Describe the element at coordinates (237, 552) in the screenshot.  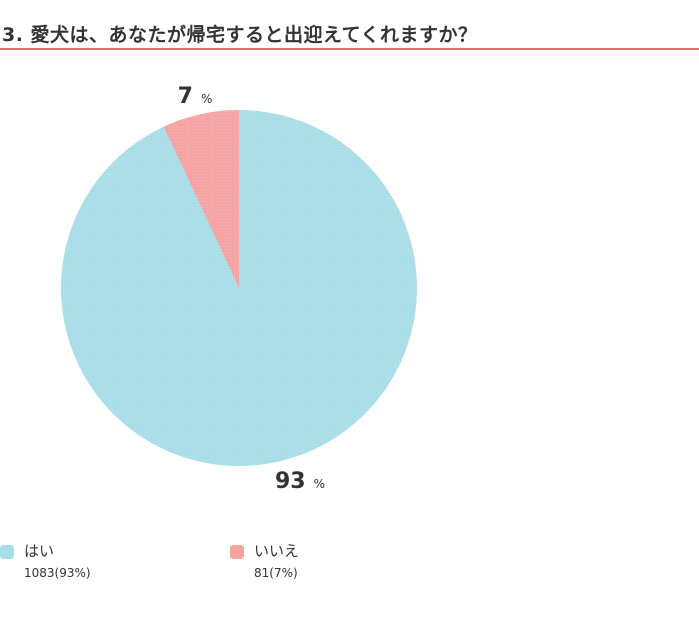
I see `legend-swatch-no` at that location.